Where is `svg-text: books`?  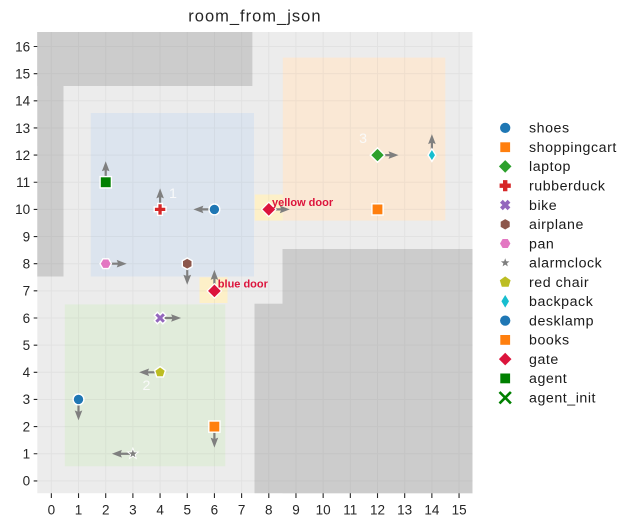
svg-text: books is located at coordinates (549, 341).